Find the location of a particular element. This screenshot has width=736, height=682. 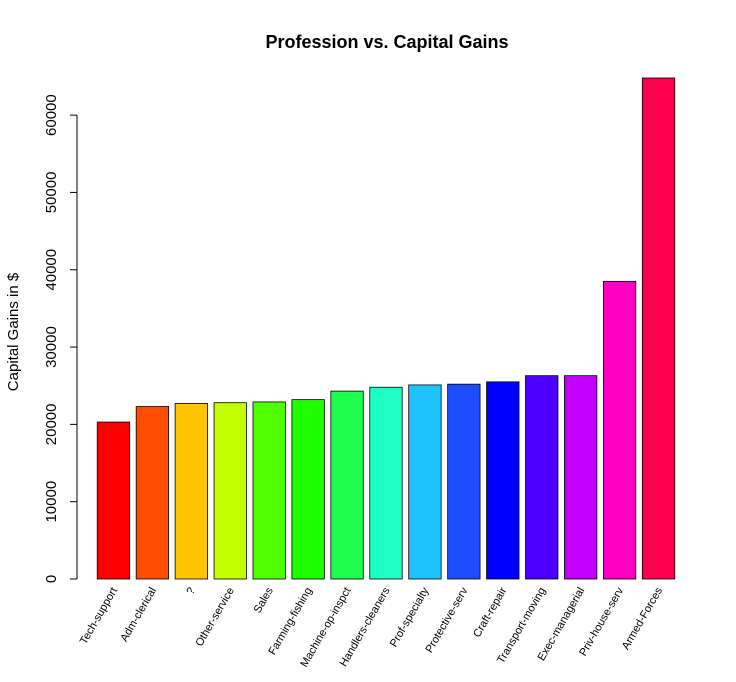

x-tick-label: Armed-Forces is located at coordinates (642, 618).